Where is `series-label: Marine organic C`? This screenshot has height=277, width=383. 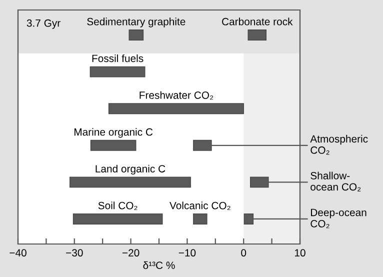
series-label: Marine organic C is located at coordinates (113, 133).